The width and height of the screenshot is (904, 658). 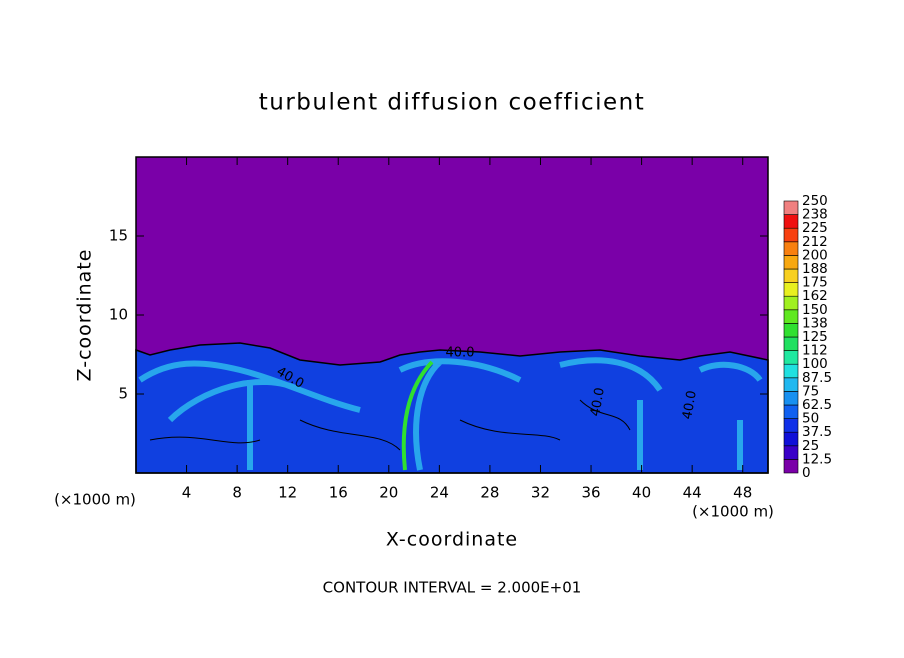 I want to click on x-tick-label: 32, so click(x=540, y=493).